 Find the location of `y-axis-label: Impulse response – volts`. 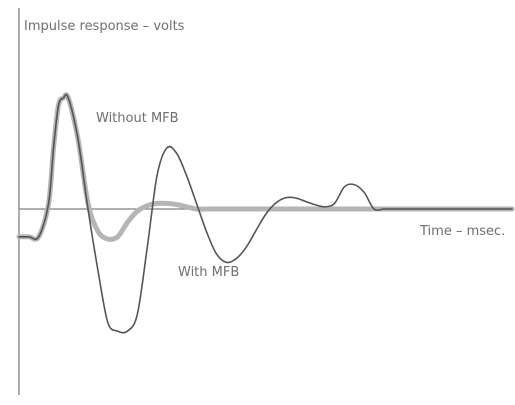

y-axis-label: Impulse response – volts is located at coordinates (104, 26).